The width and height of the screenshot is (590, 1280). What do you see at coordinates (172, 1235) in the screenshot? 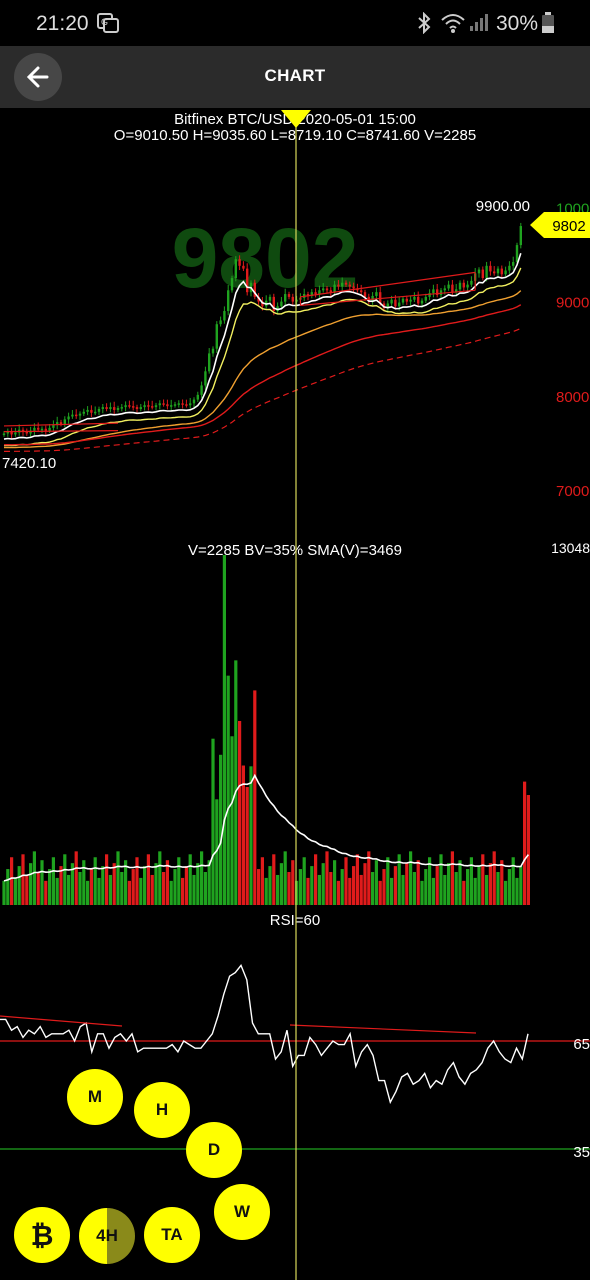
I see `technical-analysis-button: TA` at bounding box center [172, 1235].